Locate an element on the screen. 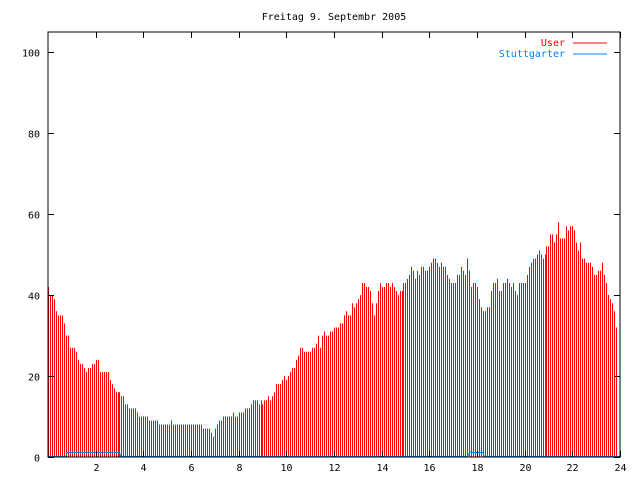  x-tick-label: 6 is located at coordinates (191, 468).